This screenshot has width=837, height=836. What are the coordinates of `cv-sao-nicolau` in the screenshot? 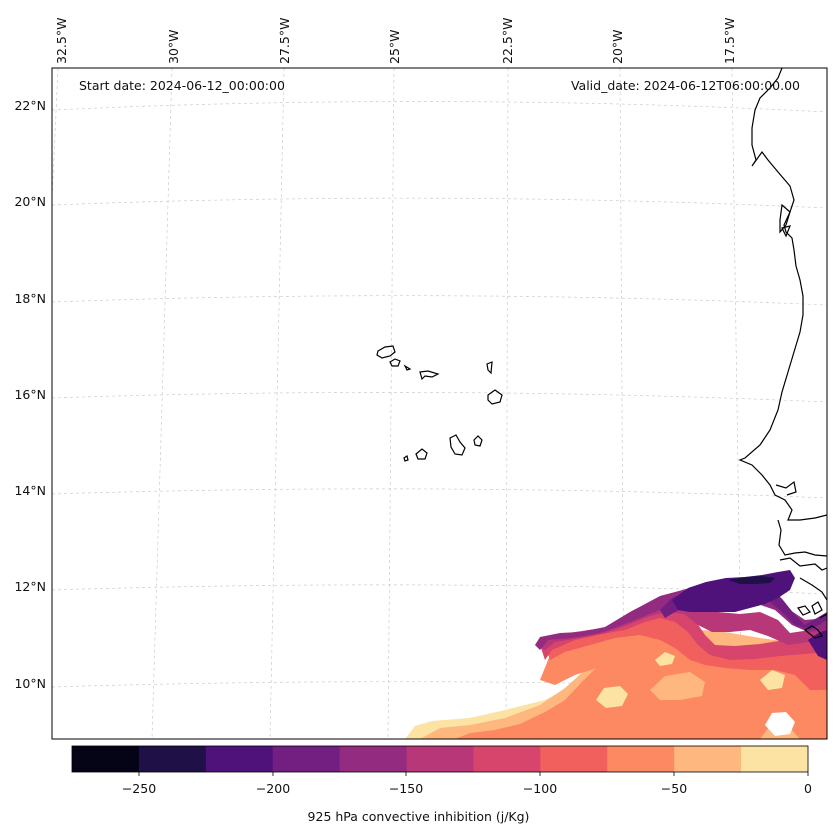 It's located at (429, 375).